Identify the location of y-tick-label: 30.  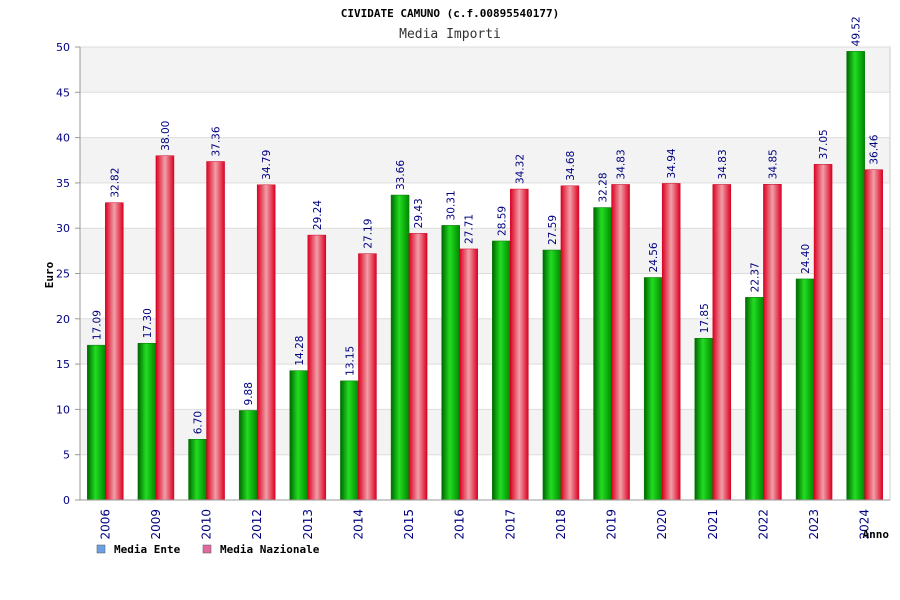
(63, 228).